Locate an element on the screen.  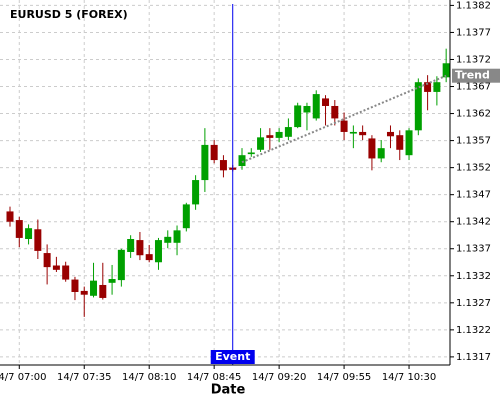
event-label-box is located at coordinates (232, 357).